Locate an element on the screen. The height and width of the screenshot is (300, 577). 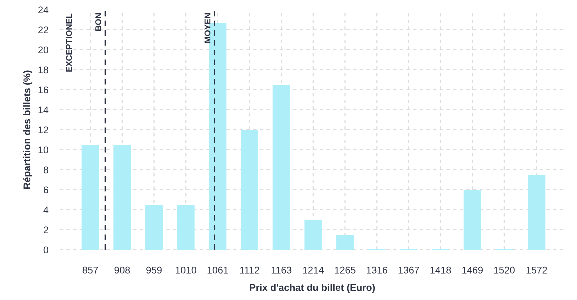
x-tick-label: 857 is located at coordinates (90, 270).